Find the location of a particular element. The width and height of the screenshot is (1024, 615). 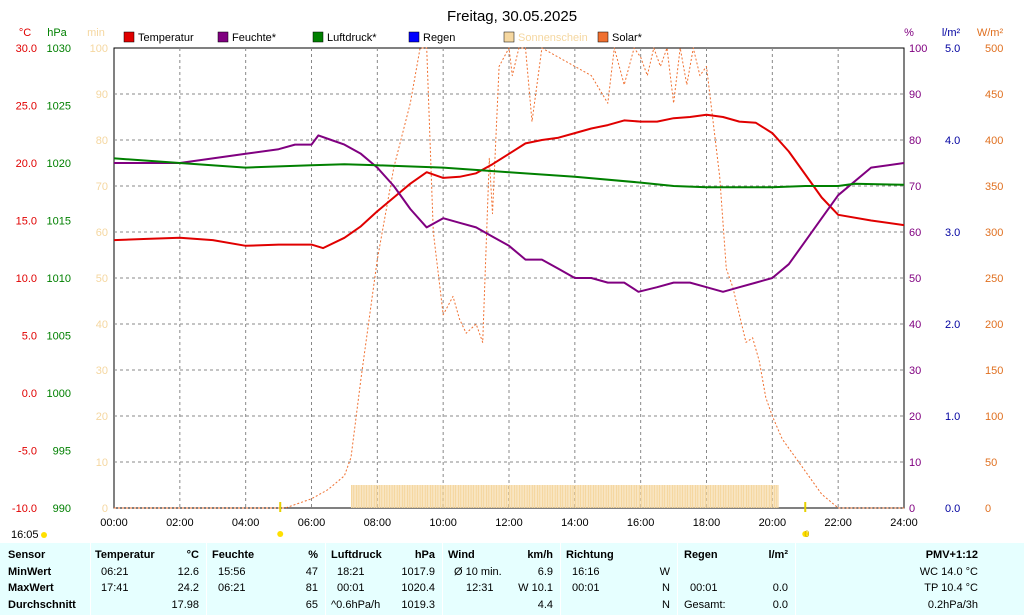

legend-label: Feuchte* is located at coordinates (254, 38).